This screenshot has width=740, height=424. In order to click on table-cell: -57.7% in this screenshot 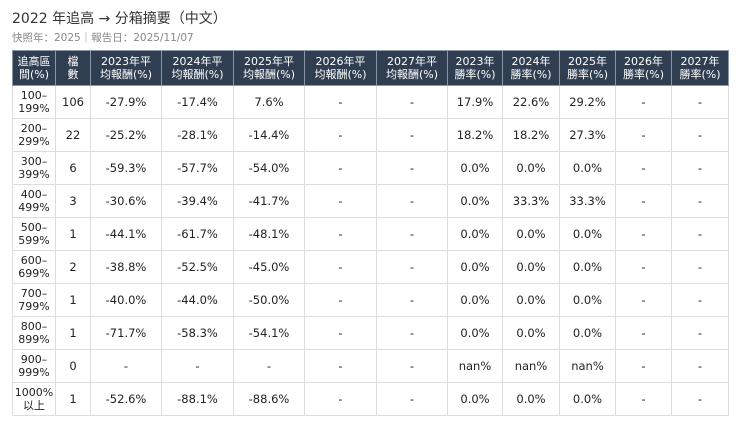, I will do `click(197, 168)`.